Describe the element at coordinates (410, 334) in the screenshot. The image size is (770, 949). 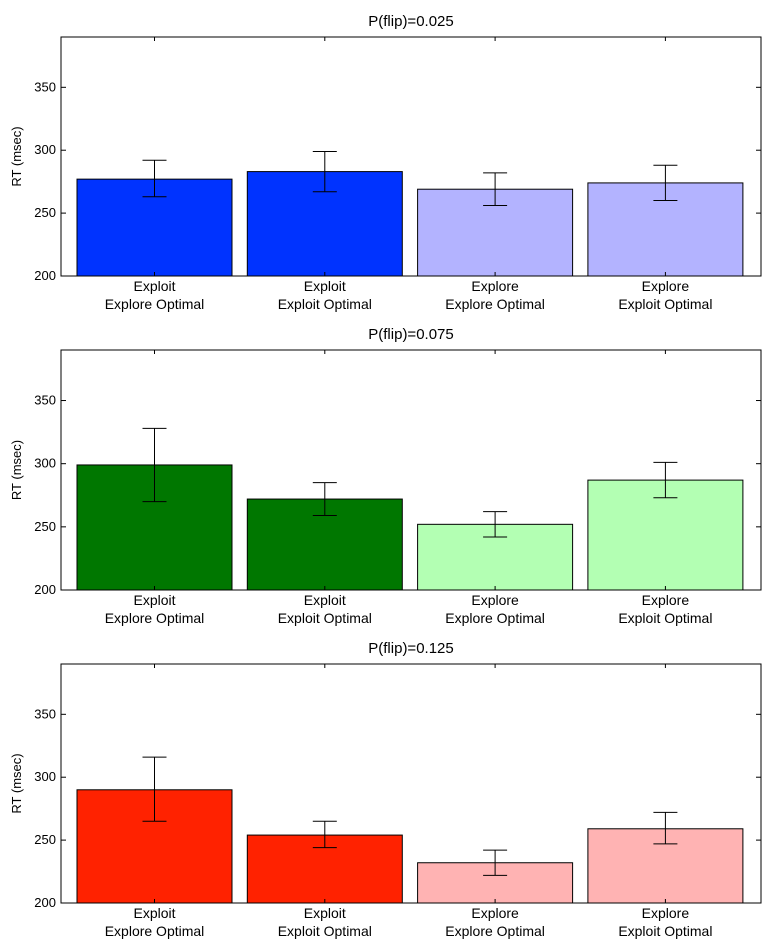
I see `chart-title: P(flip)=0.075` at that location.